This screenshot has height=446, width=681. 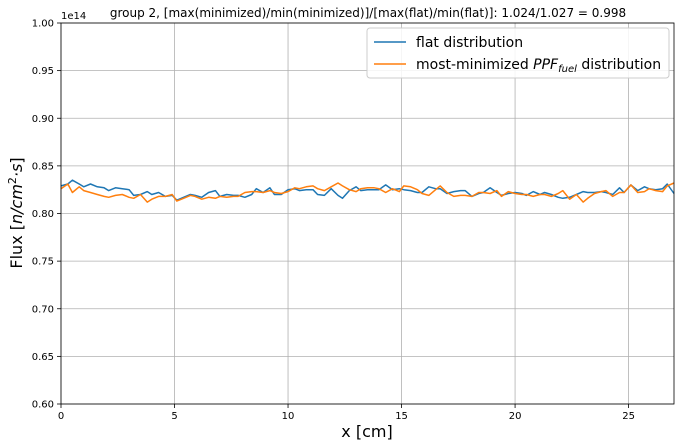 I want to click on y-tick-label: 0.60, so click(x=43, y=405).